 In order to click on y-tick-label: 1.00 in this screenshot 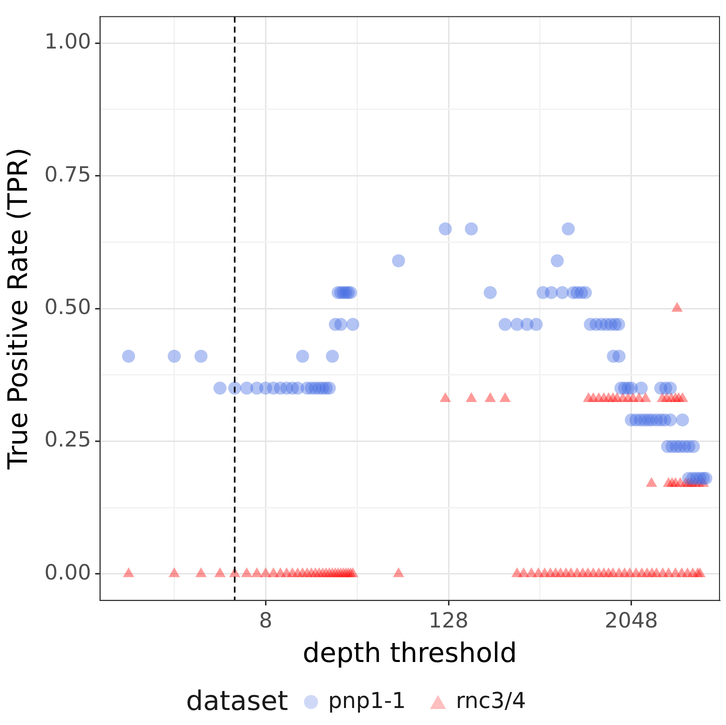, I will do `click(68, 42)`.